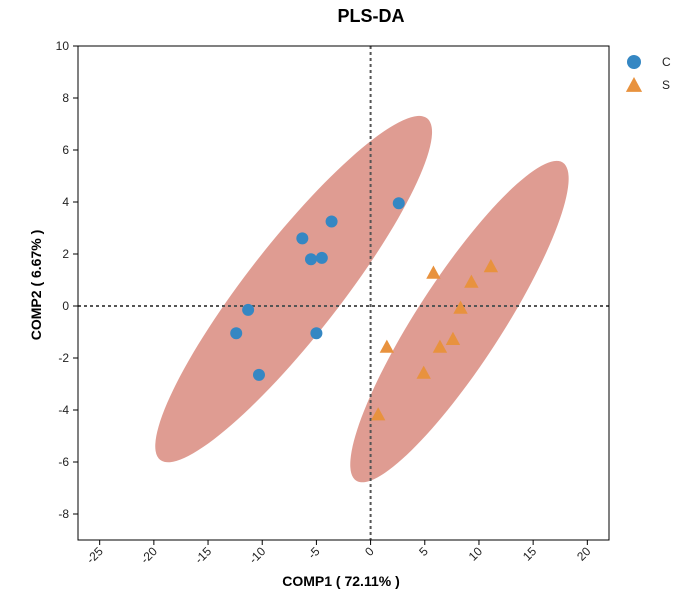 The width and height of the screenshot is (698, 596). What do you see at coordinates (36, 285) in the screenshot?
I see `y-axis-title: COMP2 ( 6.67% )` at bounding box center [36, 285].